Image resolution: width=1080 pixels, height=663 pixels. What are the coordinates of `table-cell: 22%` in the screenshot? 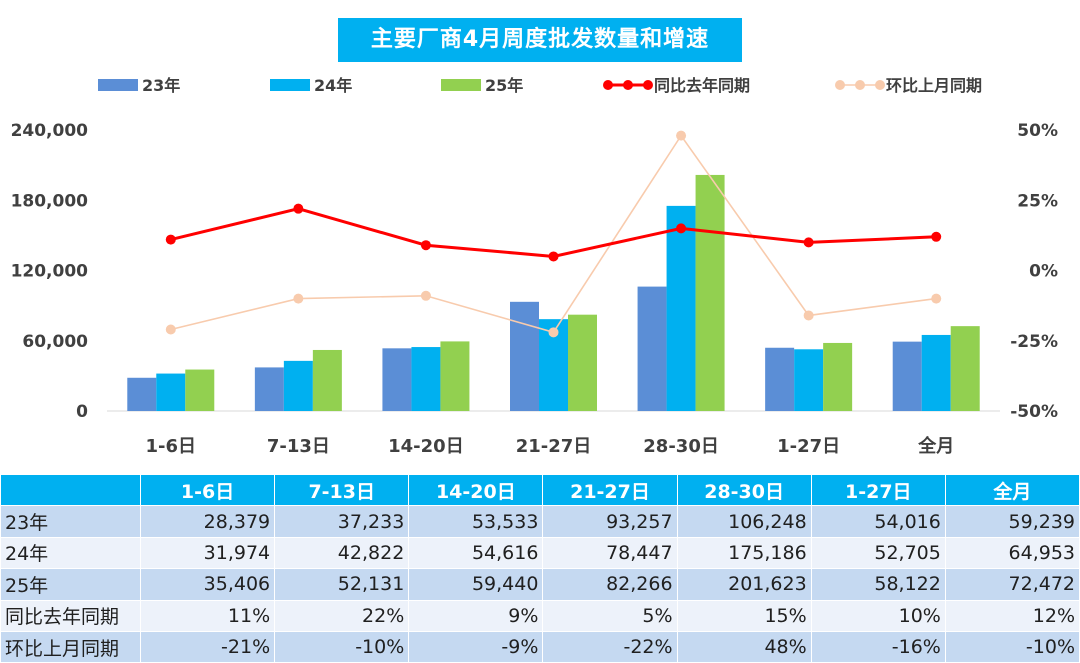 It's located at (342, 615).